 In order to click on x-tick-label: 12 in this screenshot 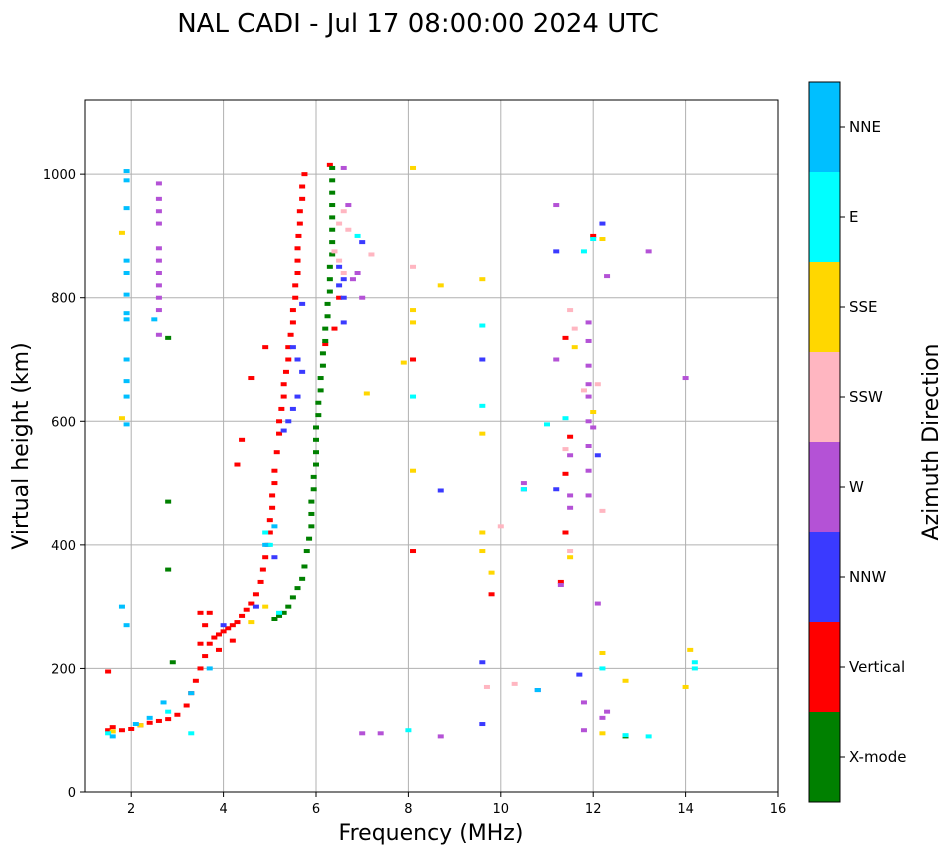, I will do `click(593, 809)`.